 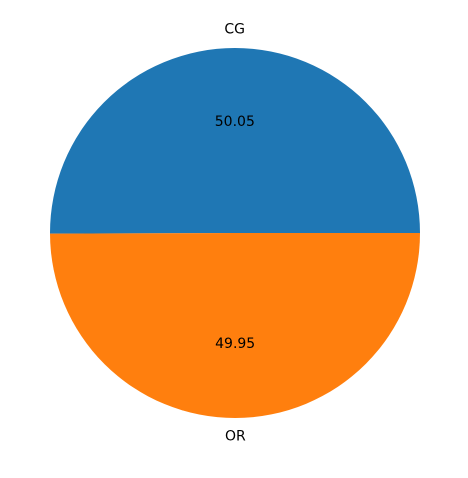 I want to click on slice-label-cg: CG, so click(x=234, y=30).